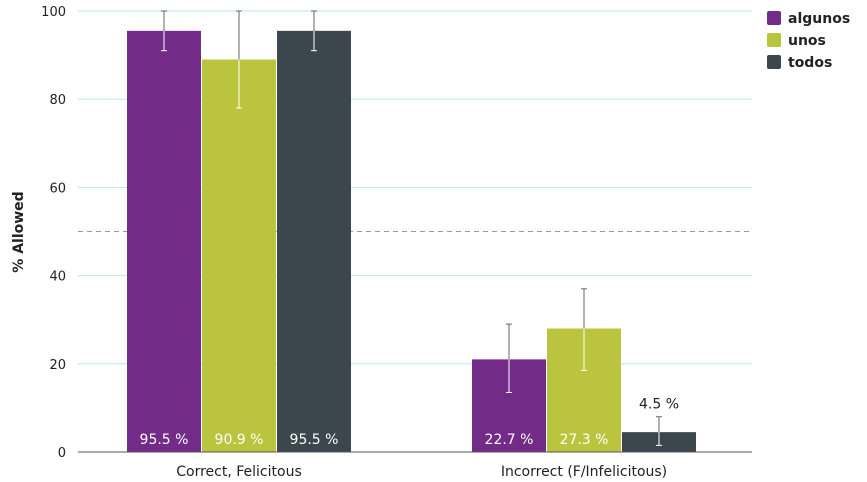 This screenshot has height=482, width=867. Describe the element at coordinates (584, 472) in the screenshot. I see `x-category-label: Incorrect (F/Infelicitous)` at that location.